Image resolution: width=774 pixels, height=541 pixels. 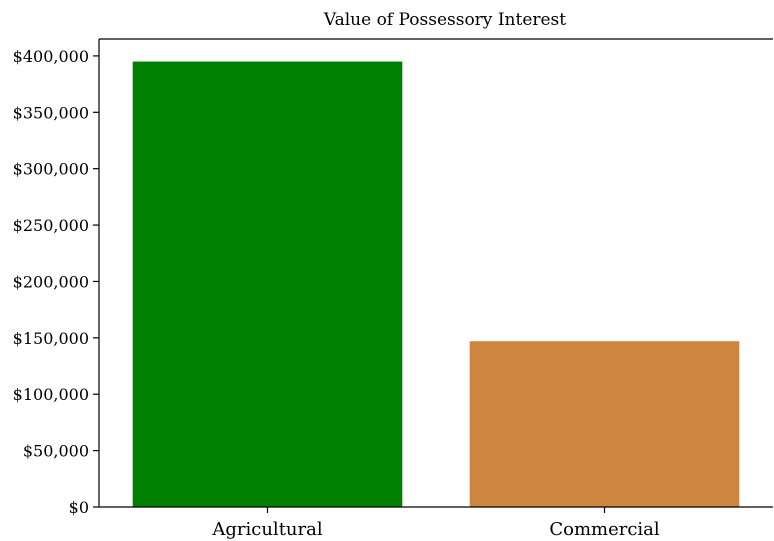 What do you see at coordinates (435, 523) in the screenshot?
I see `x-axis: Agricultural Commercial` at bounding box center [435, 523].